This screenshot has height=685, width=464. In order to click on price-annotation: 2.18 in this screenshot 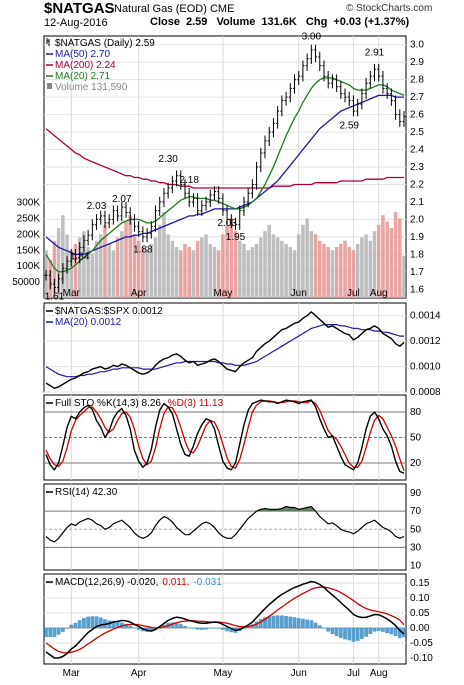, I will do `click(189, 180)`.